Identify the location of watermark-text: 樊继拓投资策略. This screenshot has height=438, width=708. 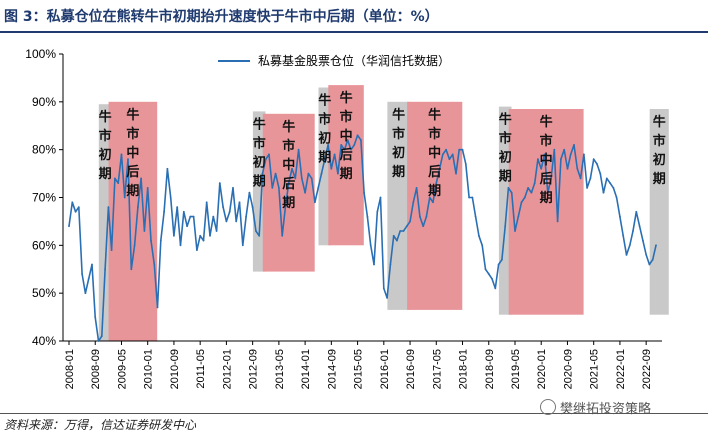
(606, 409).